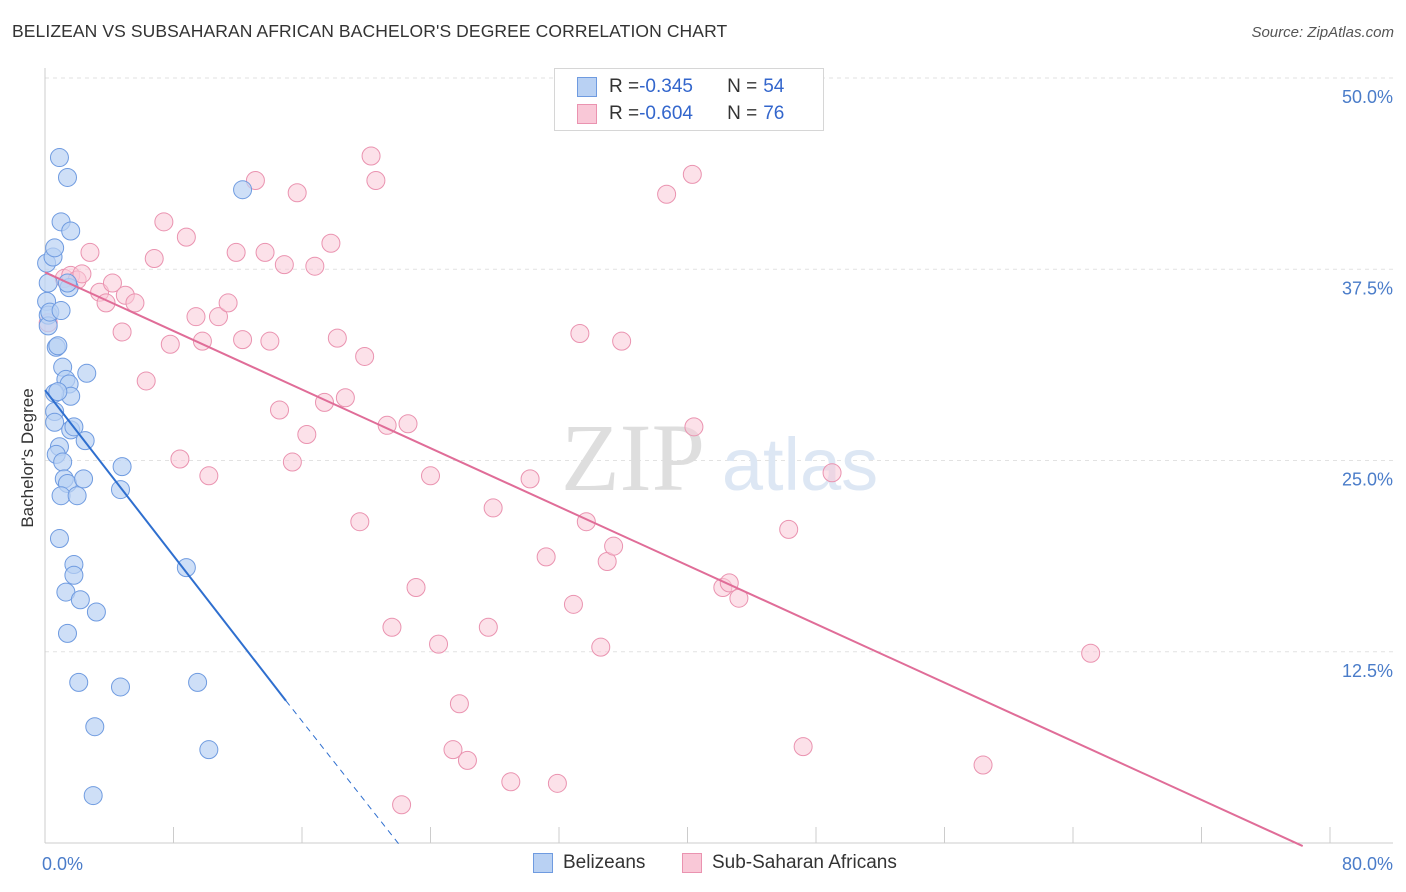 The image size is (1406, 892). I want to click on legend-row-sub-saharan: R = -0.604 N = 76, so click(680, 114).